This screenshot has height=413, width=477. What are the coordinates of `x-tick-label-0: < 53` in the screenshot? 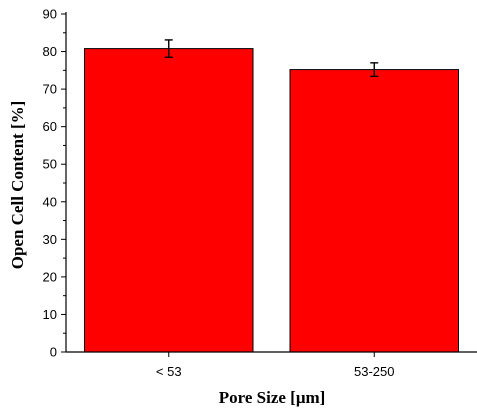 It's located at (169, 371).